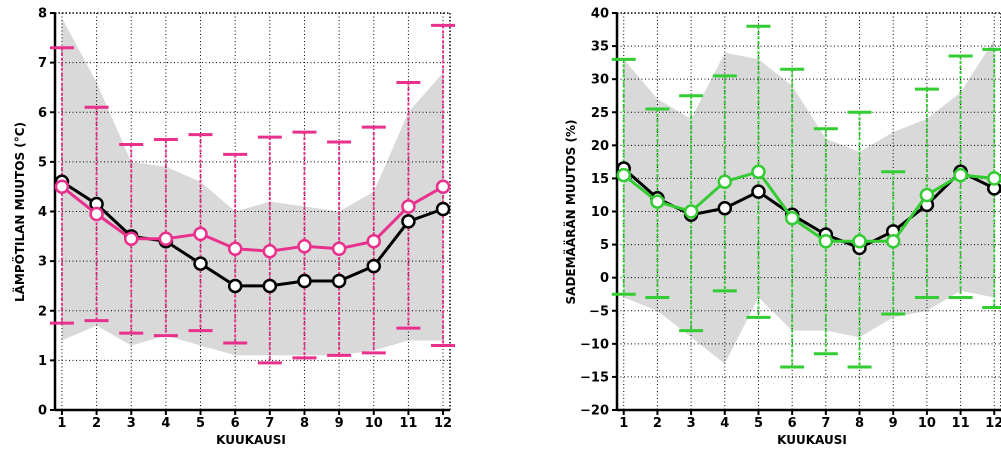 Image resolution: width=1001 pixels, height=455 pixels. What do you see at coordinates (42, 262) in the screenshot?
I see `y-tick-label: 3` at bounding box center [42, 262].